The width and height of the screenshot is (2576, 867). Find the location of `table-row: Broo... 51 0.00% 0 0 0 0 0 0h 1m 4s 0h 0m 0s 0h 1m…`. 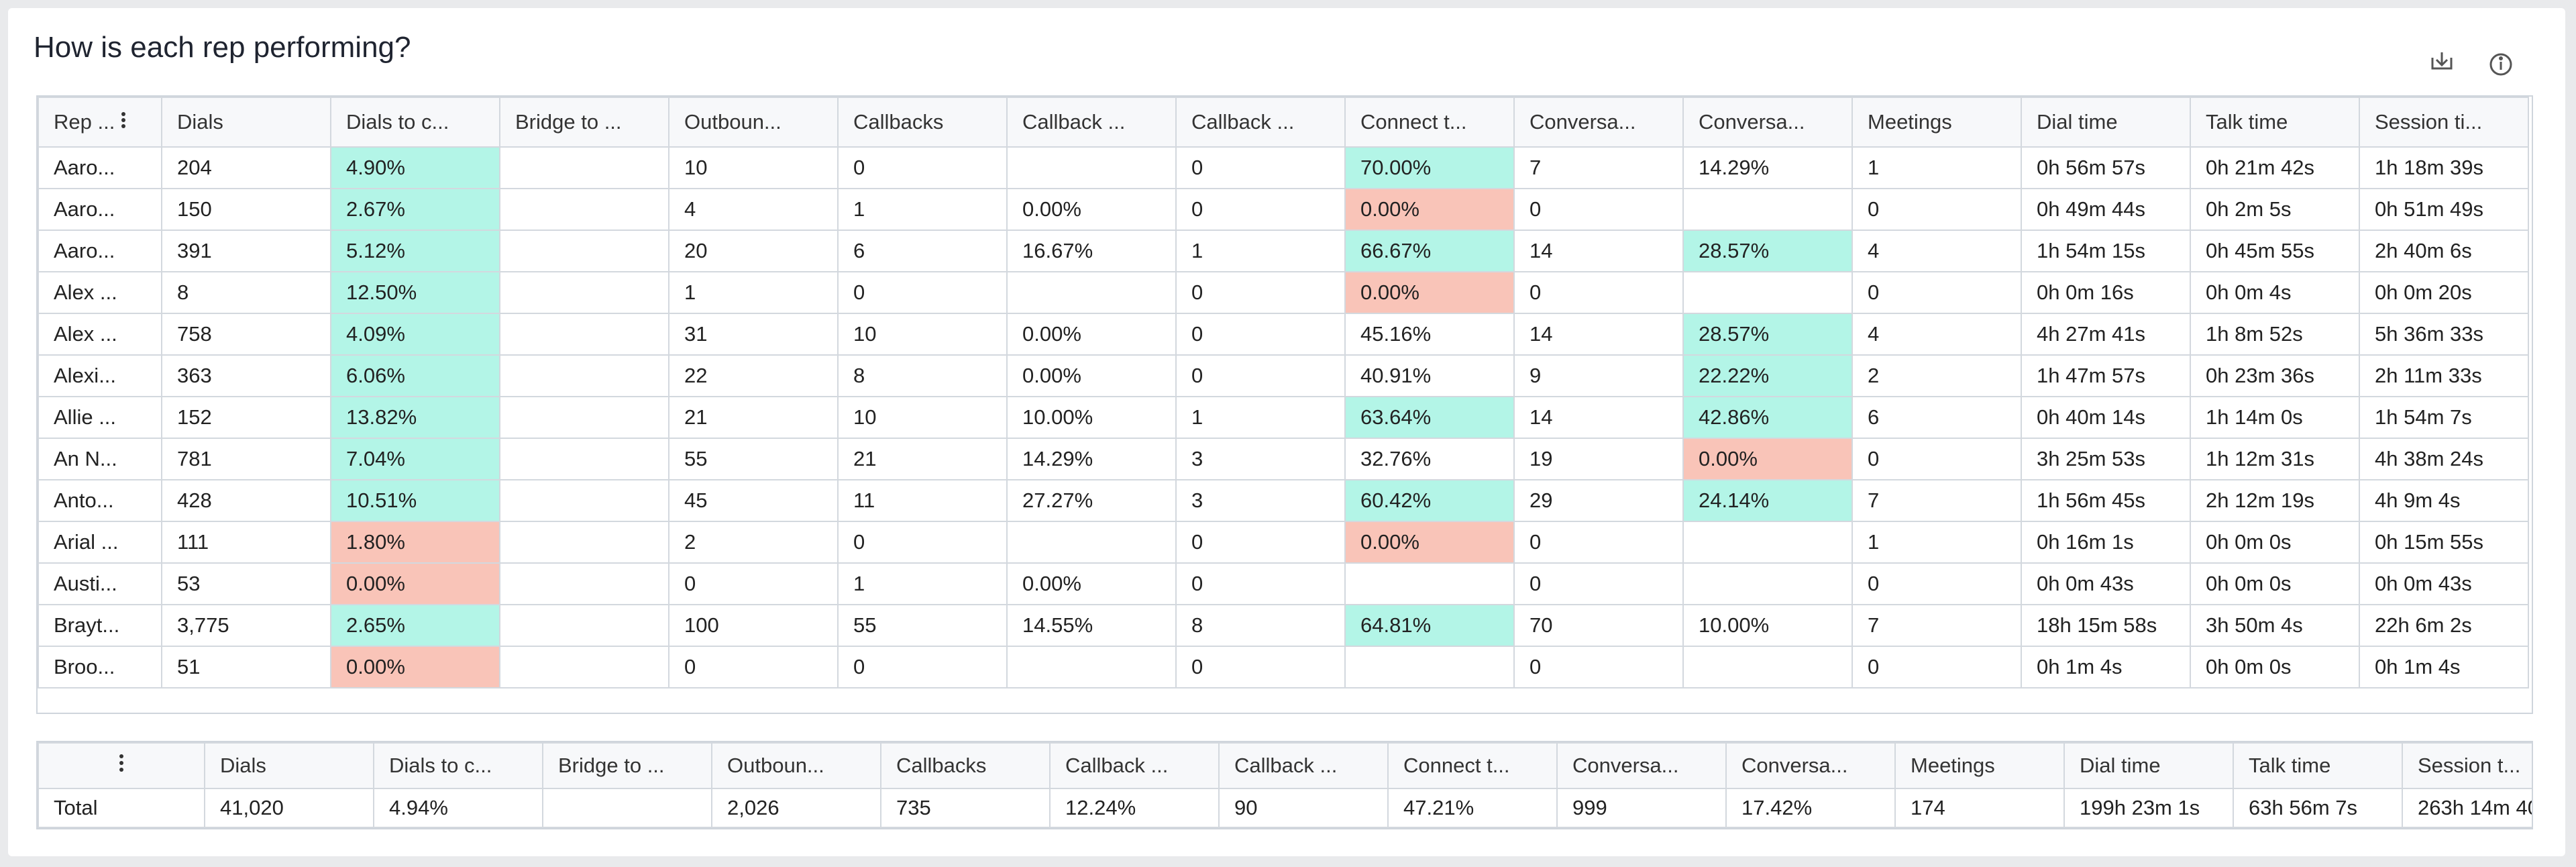

table-row: Broo... 51 0.00% 0 0 0 0 0 0h 1m 4s 0h 0m 0s 0h 1m… is located at coordinates (1283, 667).